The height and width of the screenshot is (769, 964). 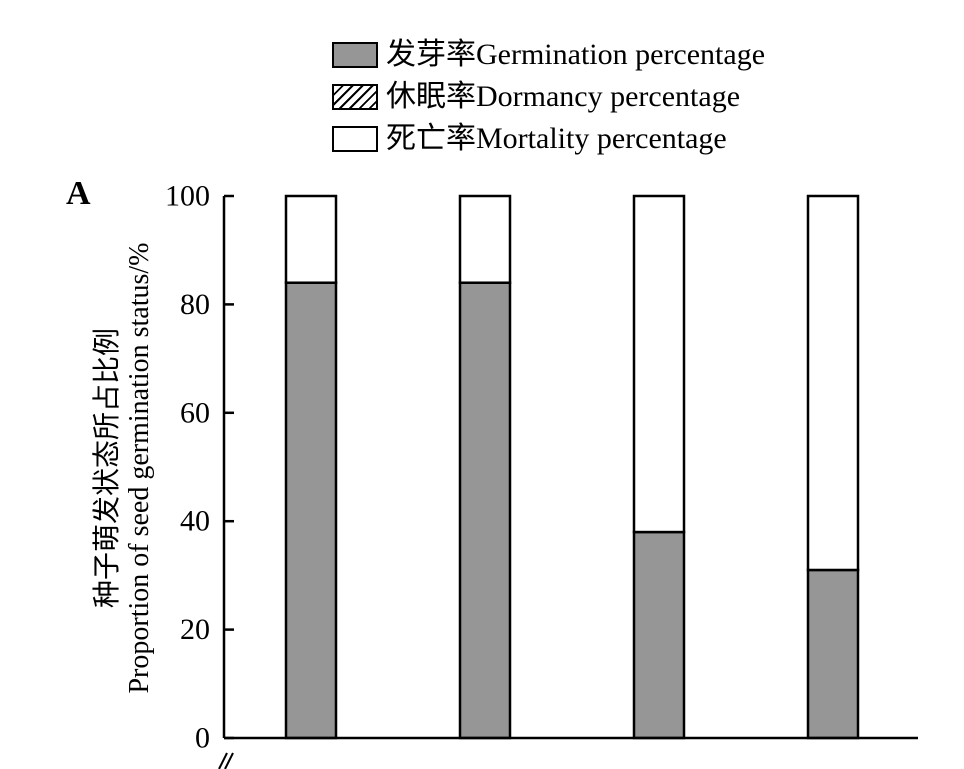 What do you see at coordinates (195, 629) in the screenshot?
I see `y-tick-label-20: 20` at bounding box center [195, 629].